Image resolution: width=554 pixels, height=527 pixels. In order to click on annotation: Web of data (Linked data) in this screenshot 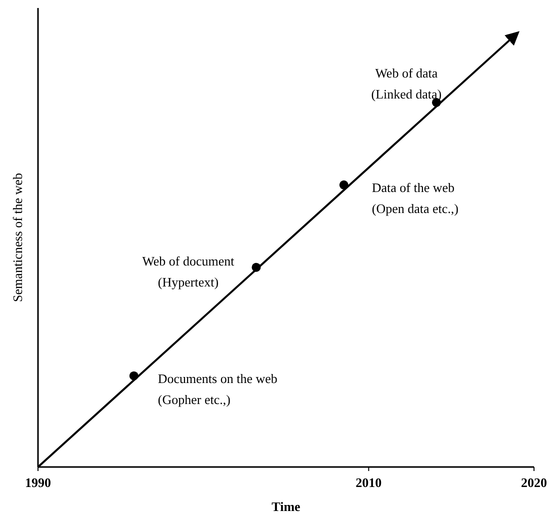, I will do `click(406, 83)`.